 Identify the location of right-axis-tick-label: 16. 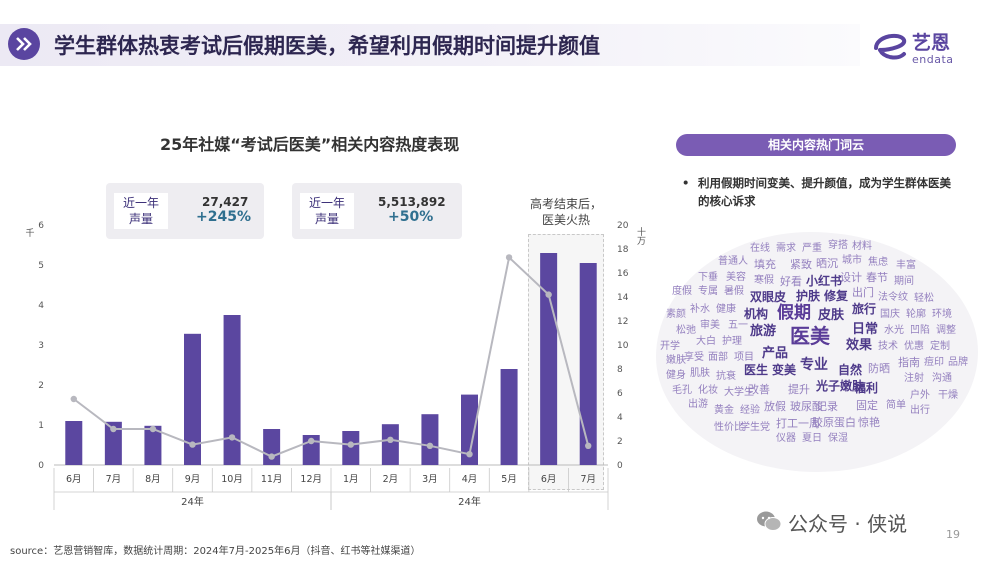
(623, 274).